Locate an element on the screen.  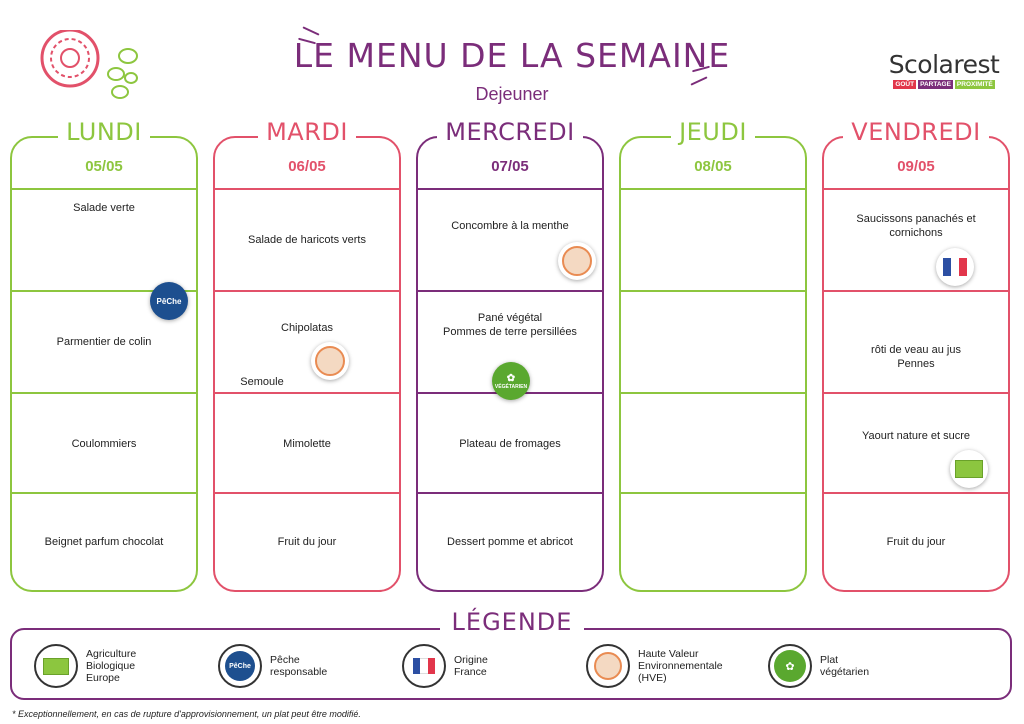
day-date: 06/05 is located at coordinates (307, 166).